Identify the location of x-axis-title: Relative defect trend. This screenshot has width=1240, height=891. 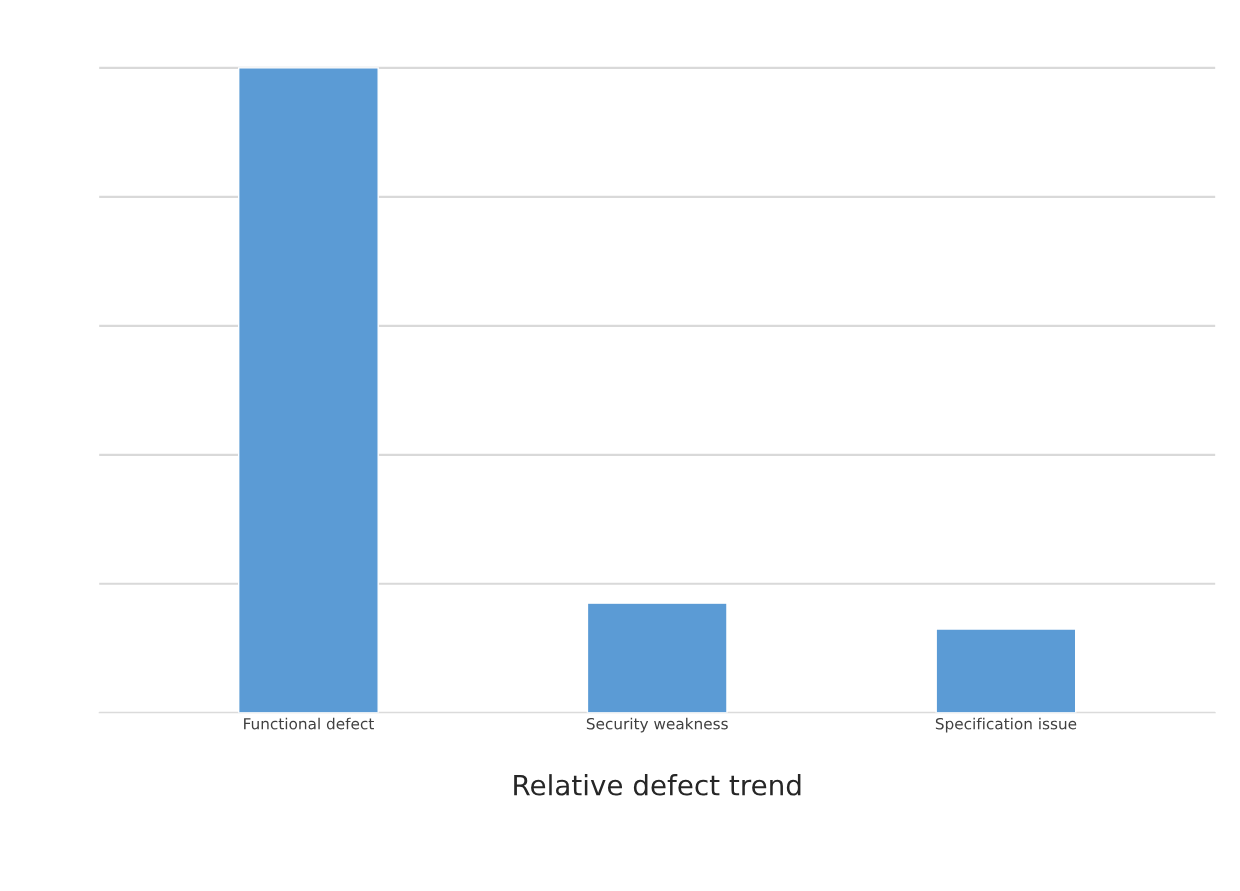
(657, 785).